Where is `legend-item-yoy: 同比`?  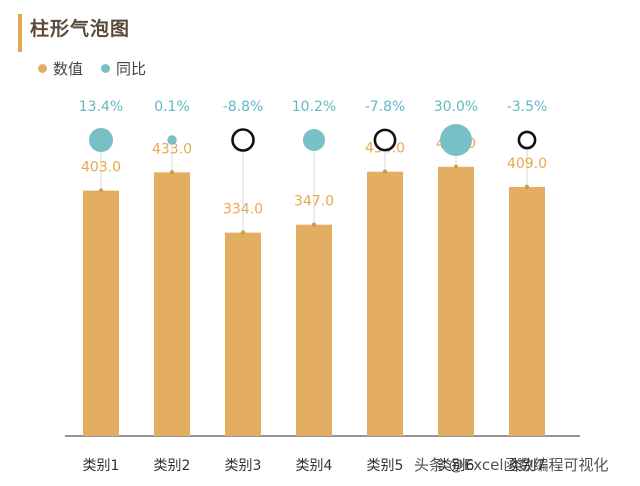 legend-item-yoy: 同比 is located at coordinates (123, 68).